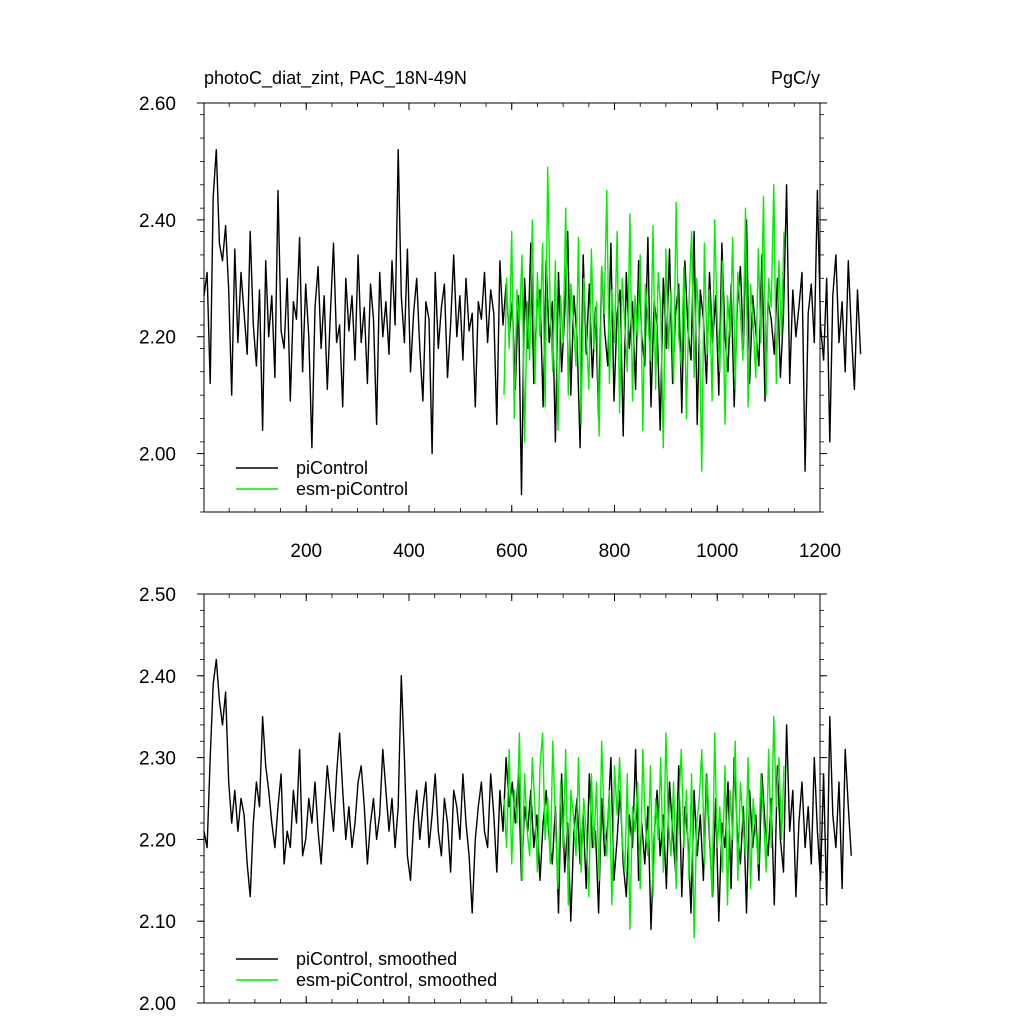 The width and height of the screenshot is (1024, 1024). What do you see at coordinates (157, 922) in the screenshot?
I see `y-tick-label: 2.10` at bounding box center [157, 922].